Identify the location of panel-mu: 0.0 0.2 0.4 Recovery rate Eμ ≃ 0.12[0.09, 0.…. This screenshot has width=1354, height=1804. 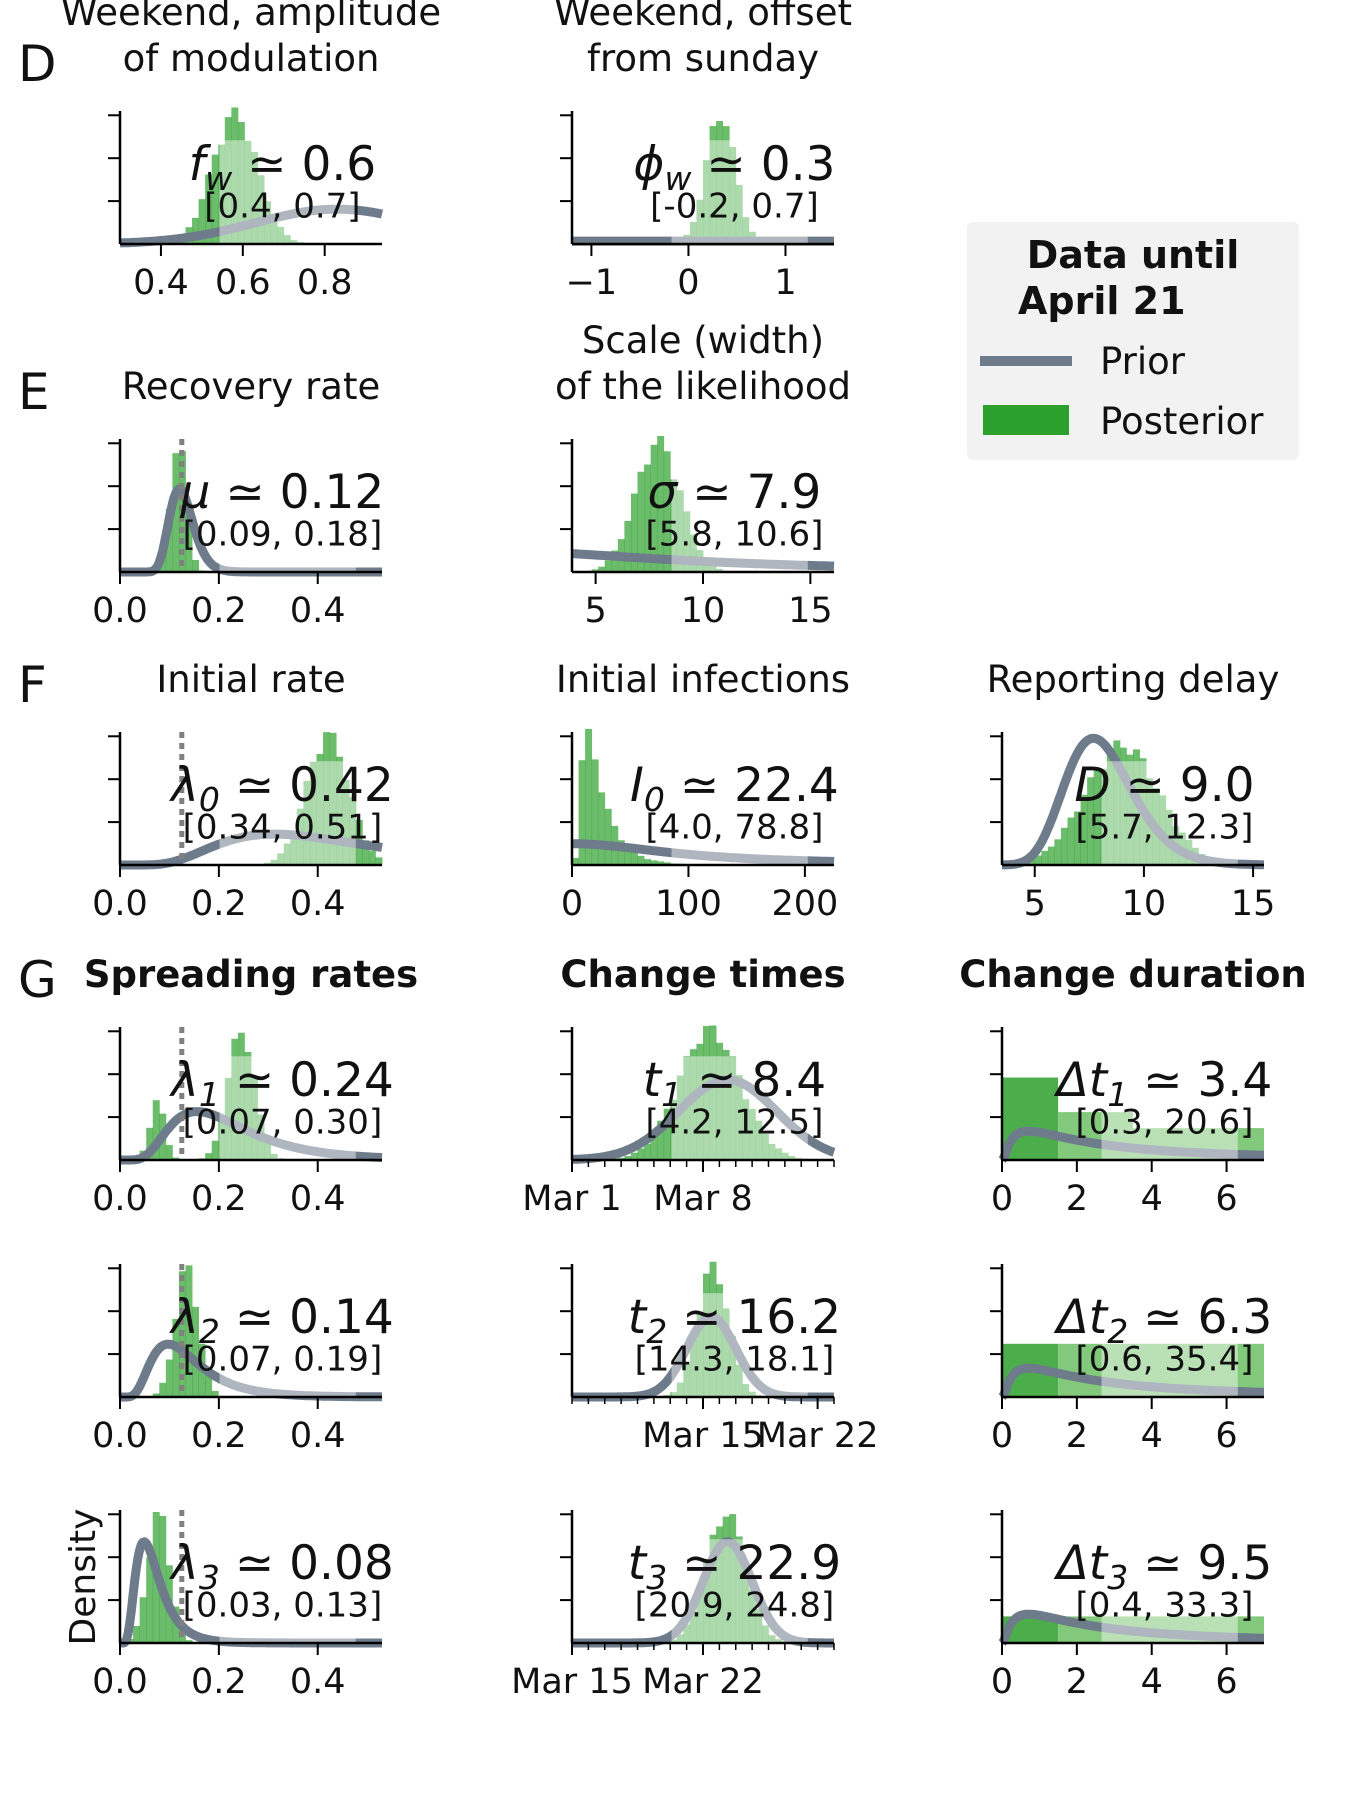
(201, 497).